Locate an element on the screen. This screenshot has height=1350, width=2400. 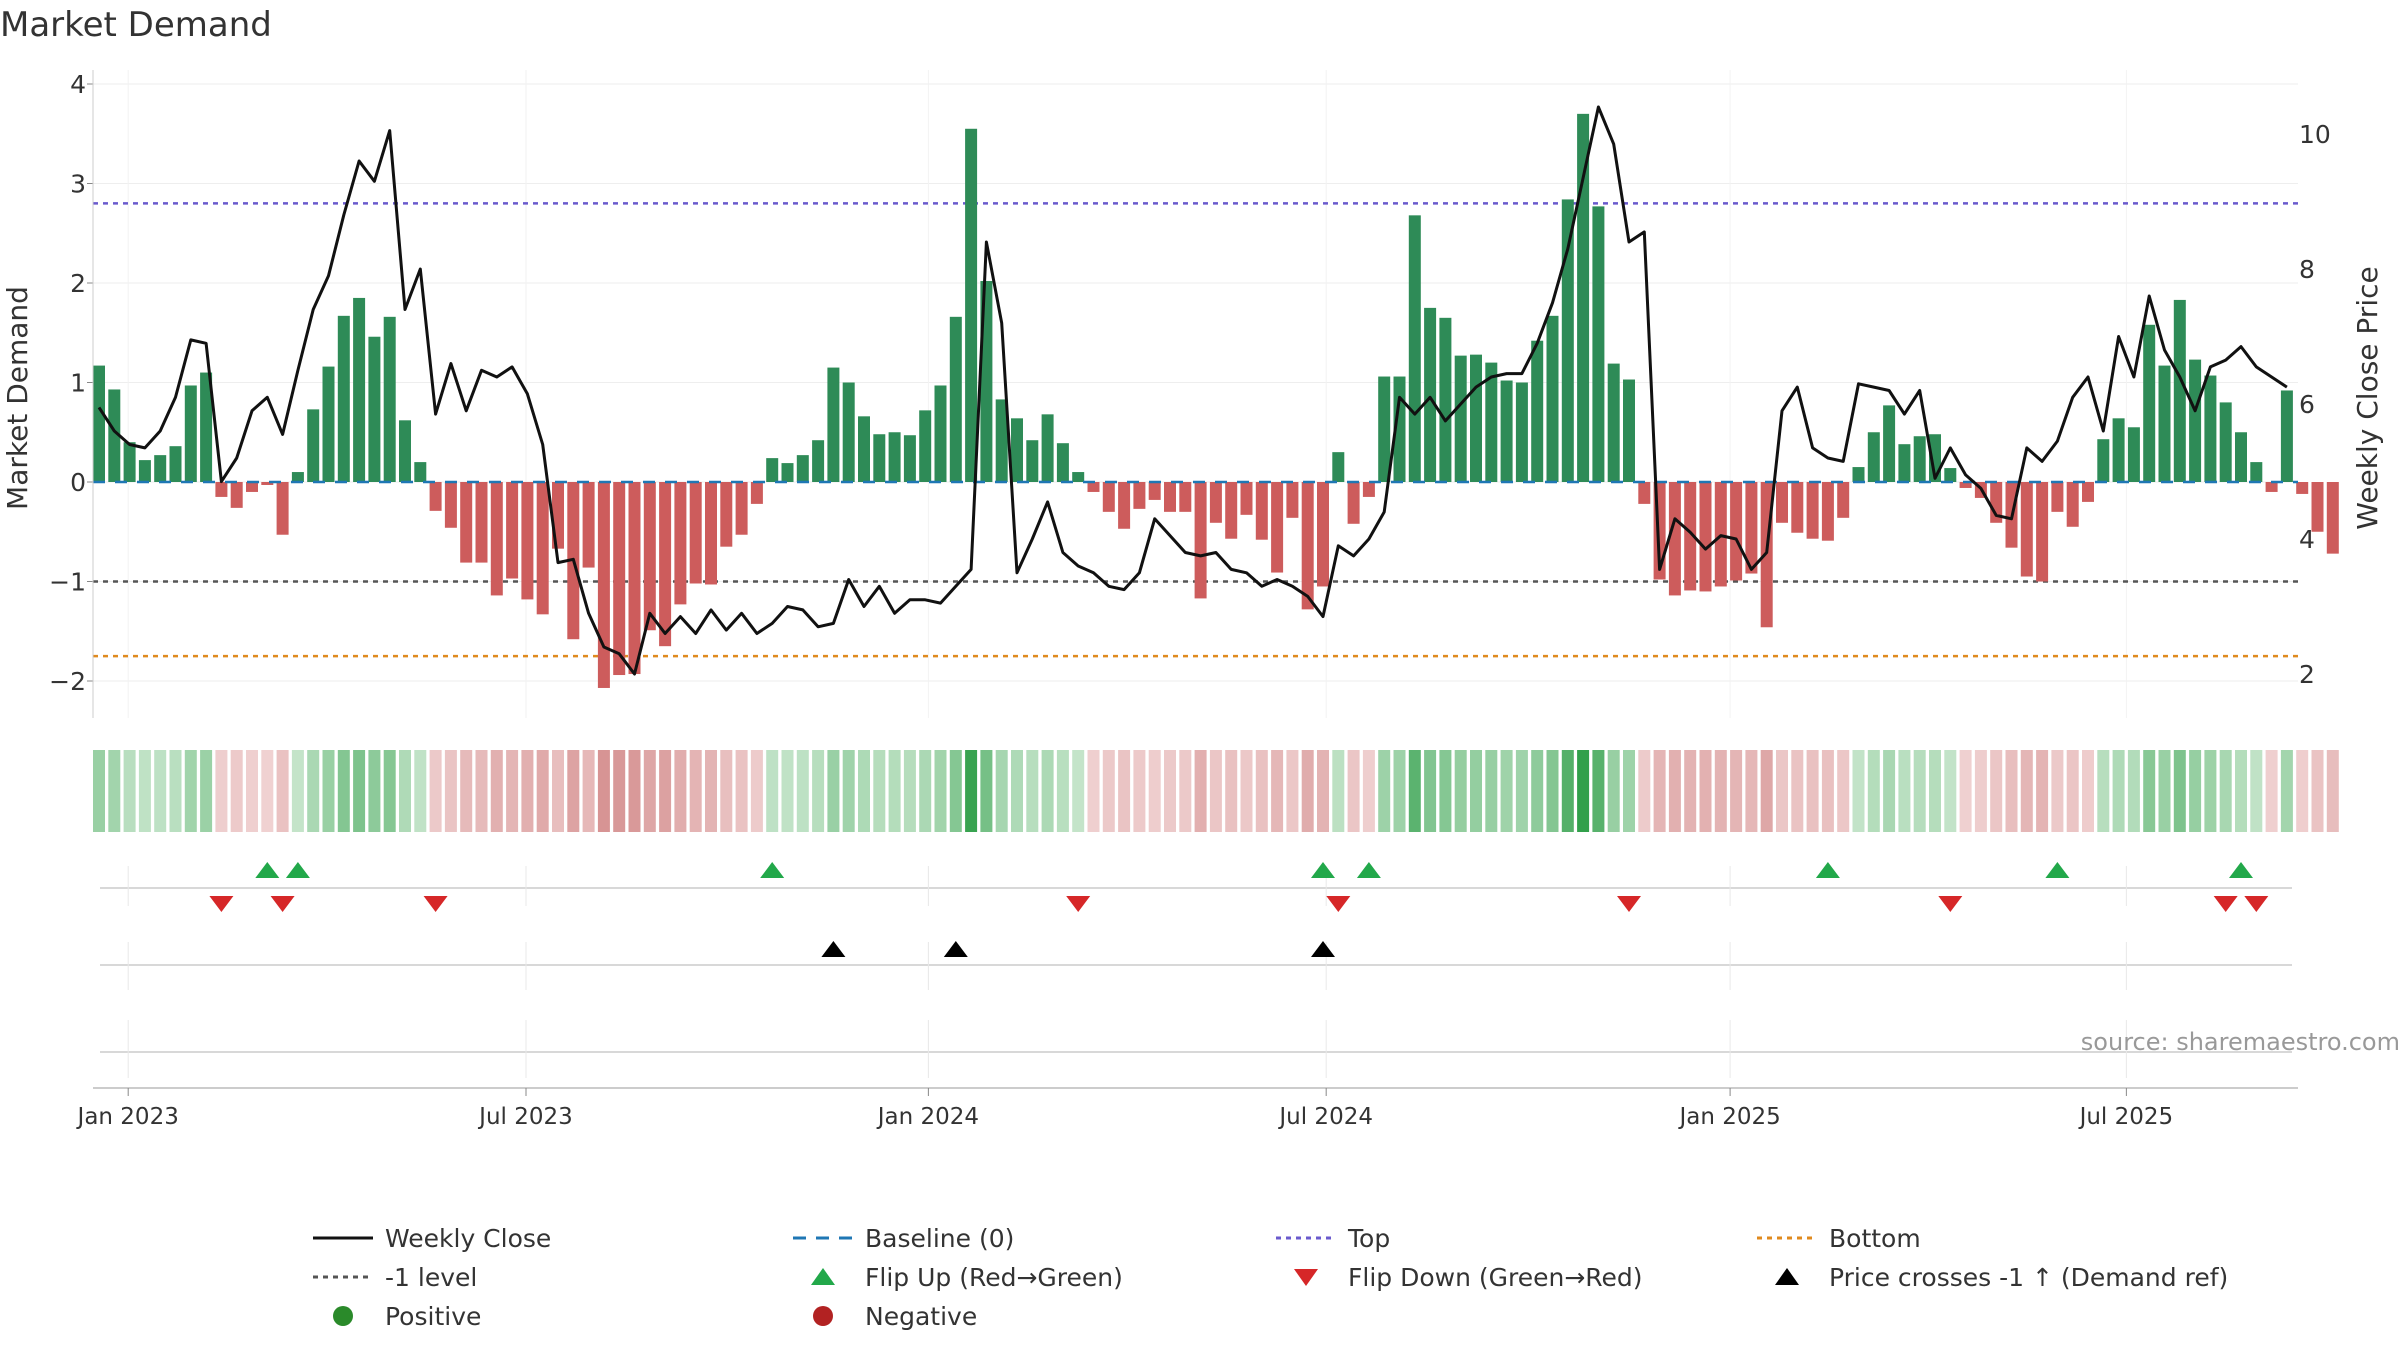
legend-swatch-triangle-up is located at coordinates (823, 1276).